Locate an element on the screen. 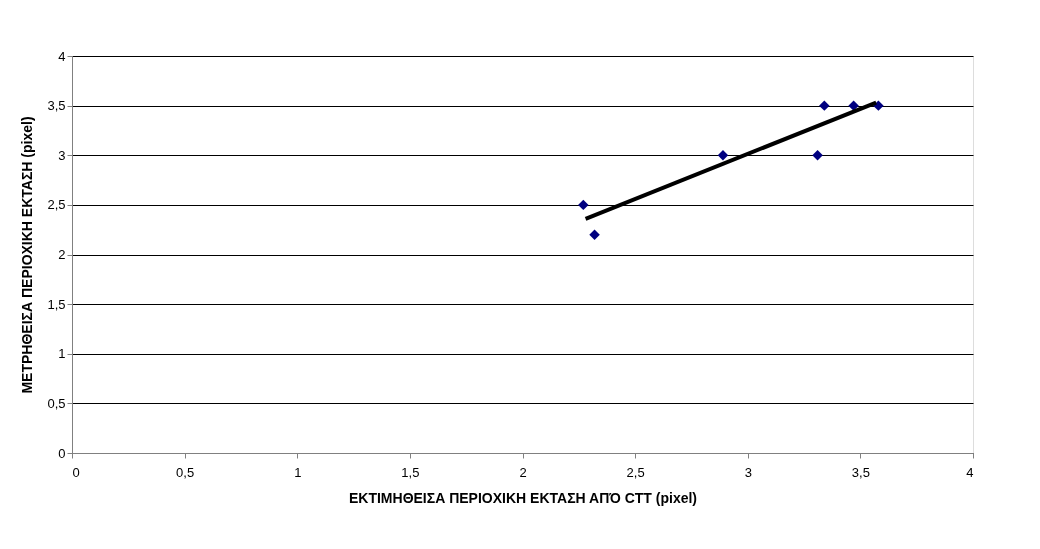 The width and height of the screenshot is (1040, 549). y-tick-label: 3 is located at coordinates (62, 155).